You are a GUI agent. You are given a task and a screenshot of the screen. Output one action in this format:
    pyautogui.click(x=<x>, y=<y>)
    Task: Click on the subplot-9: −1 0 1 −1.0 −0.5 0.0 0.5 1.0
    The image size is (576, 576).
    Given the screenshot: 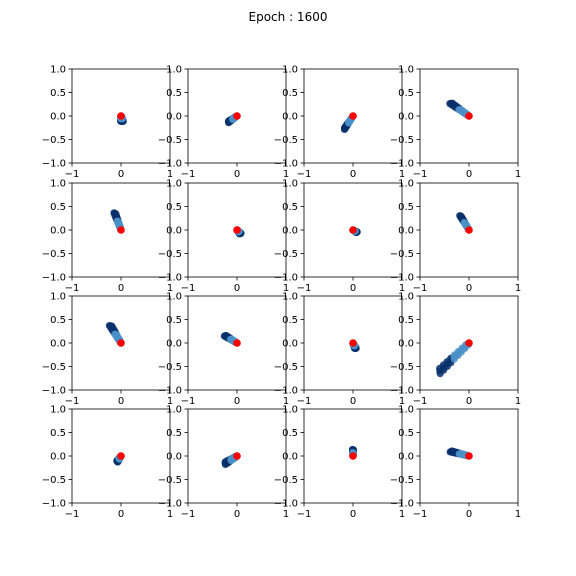 What is the action you would take?
    pyautogui.click(x=107, y=350)
    